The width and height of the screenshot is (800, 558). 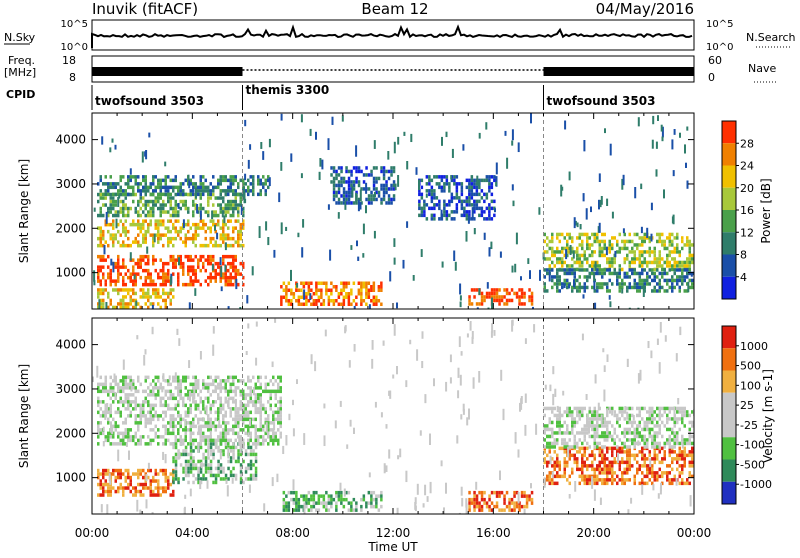 I want to click on power-ylabel: Slant Range [km], so click(x=24, y=211).